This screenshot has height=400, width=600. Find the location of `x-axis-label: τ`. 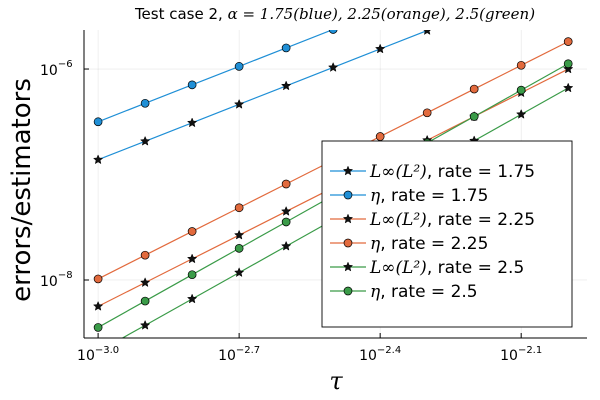

x-axis-label: τ is located at coordinates (336, 381).